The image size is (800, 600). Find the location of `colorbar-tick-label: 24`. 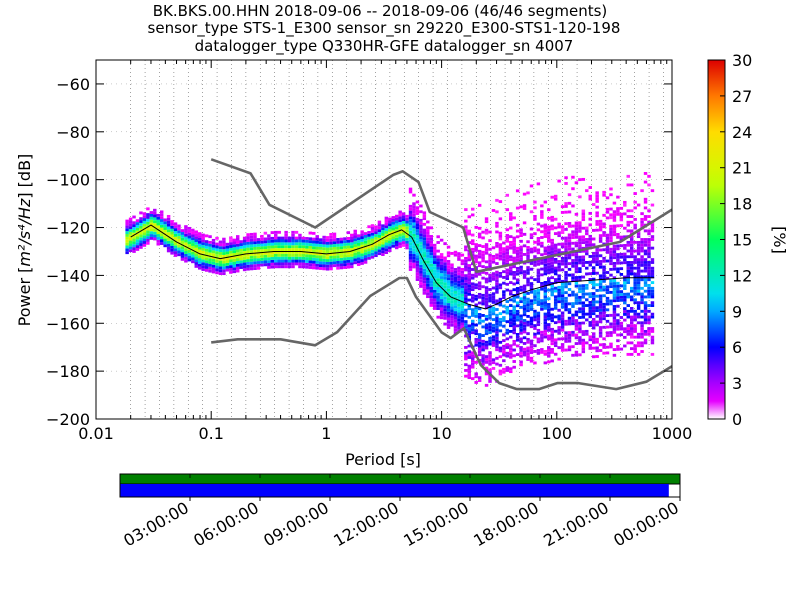

colorbar-tick-label: 24 is located at coordinates (742, 132).